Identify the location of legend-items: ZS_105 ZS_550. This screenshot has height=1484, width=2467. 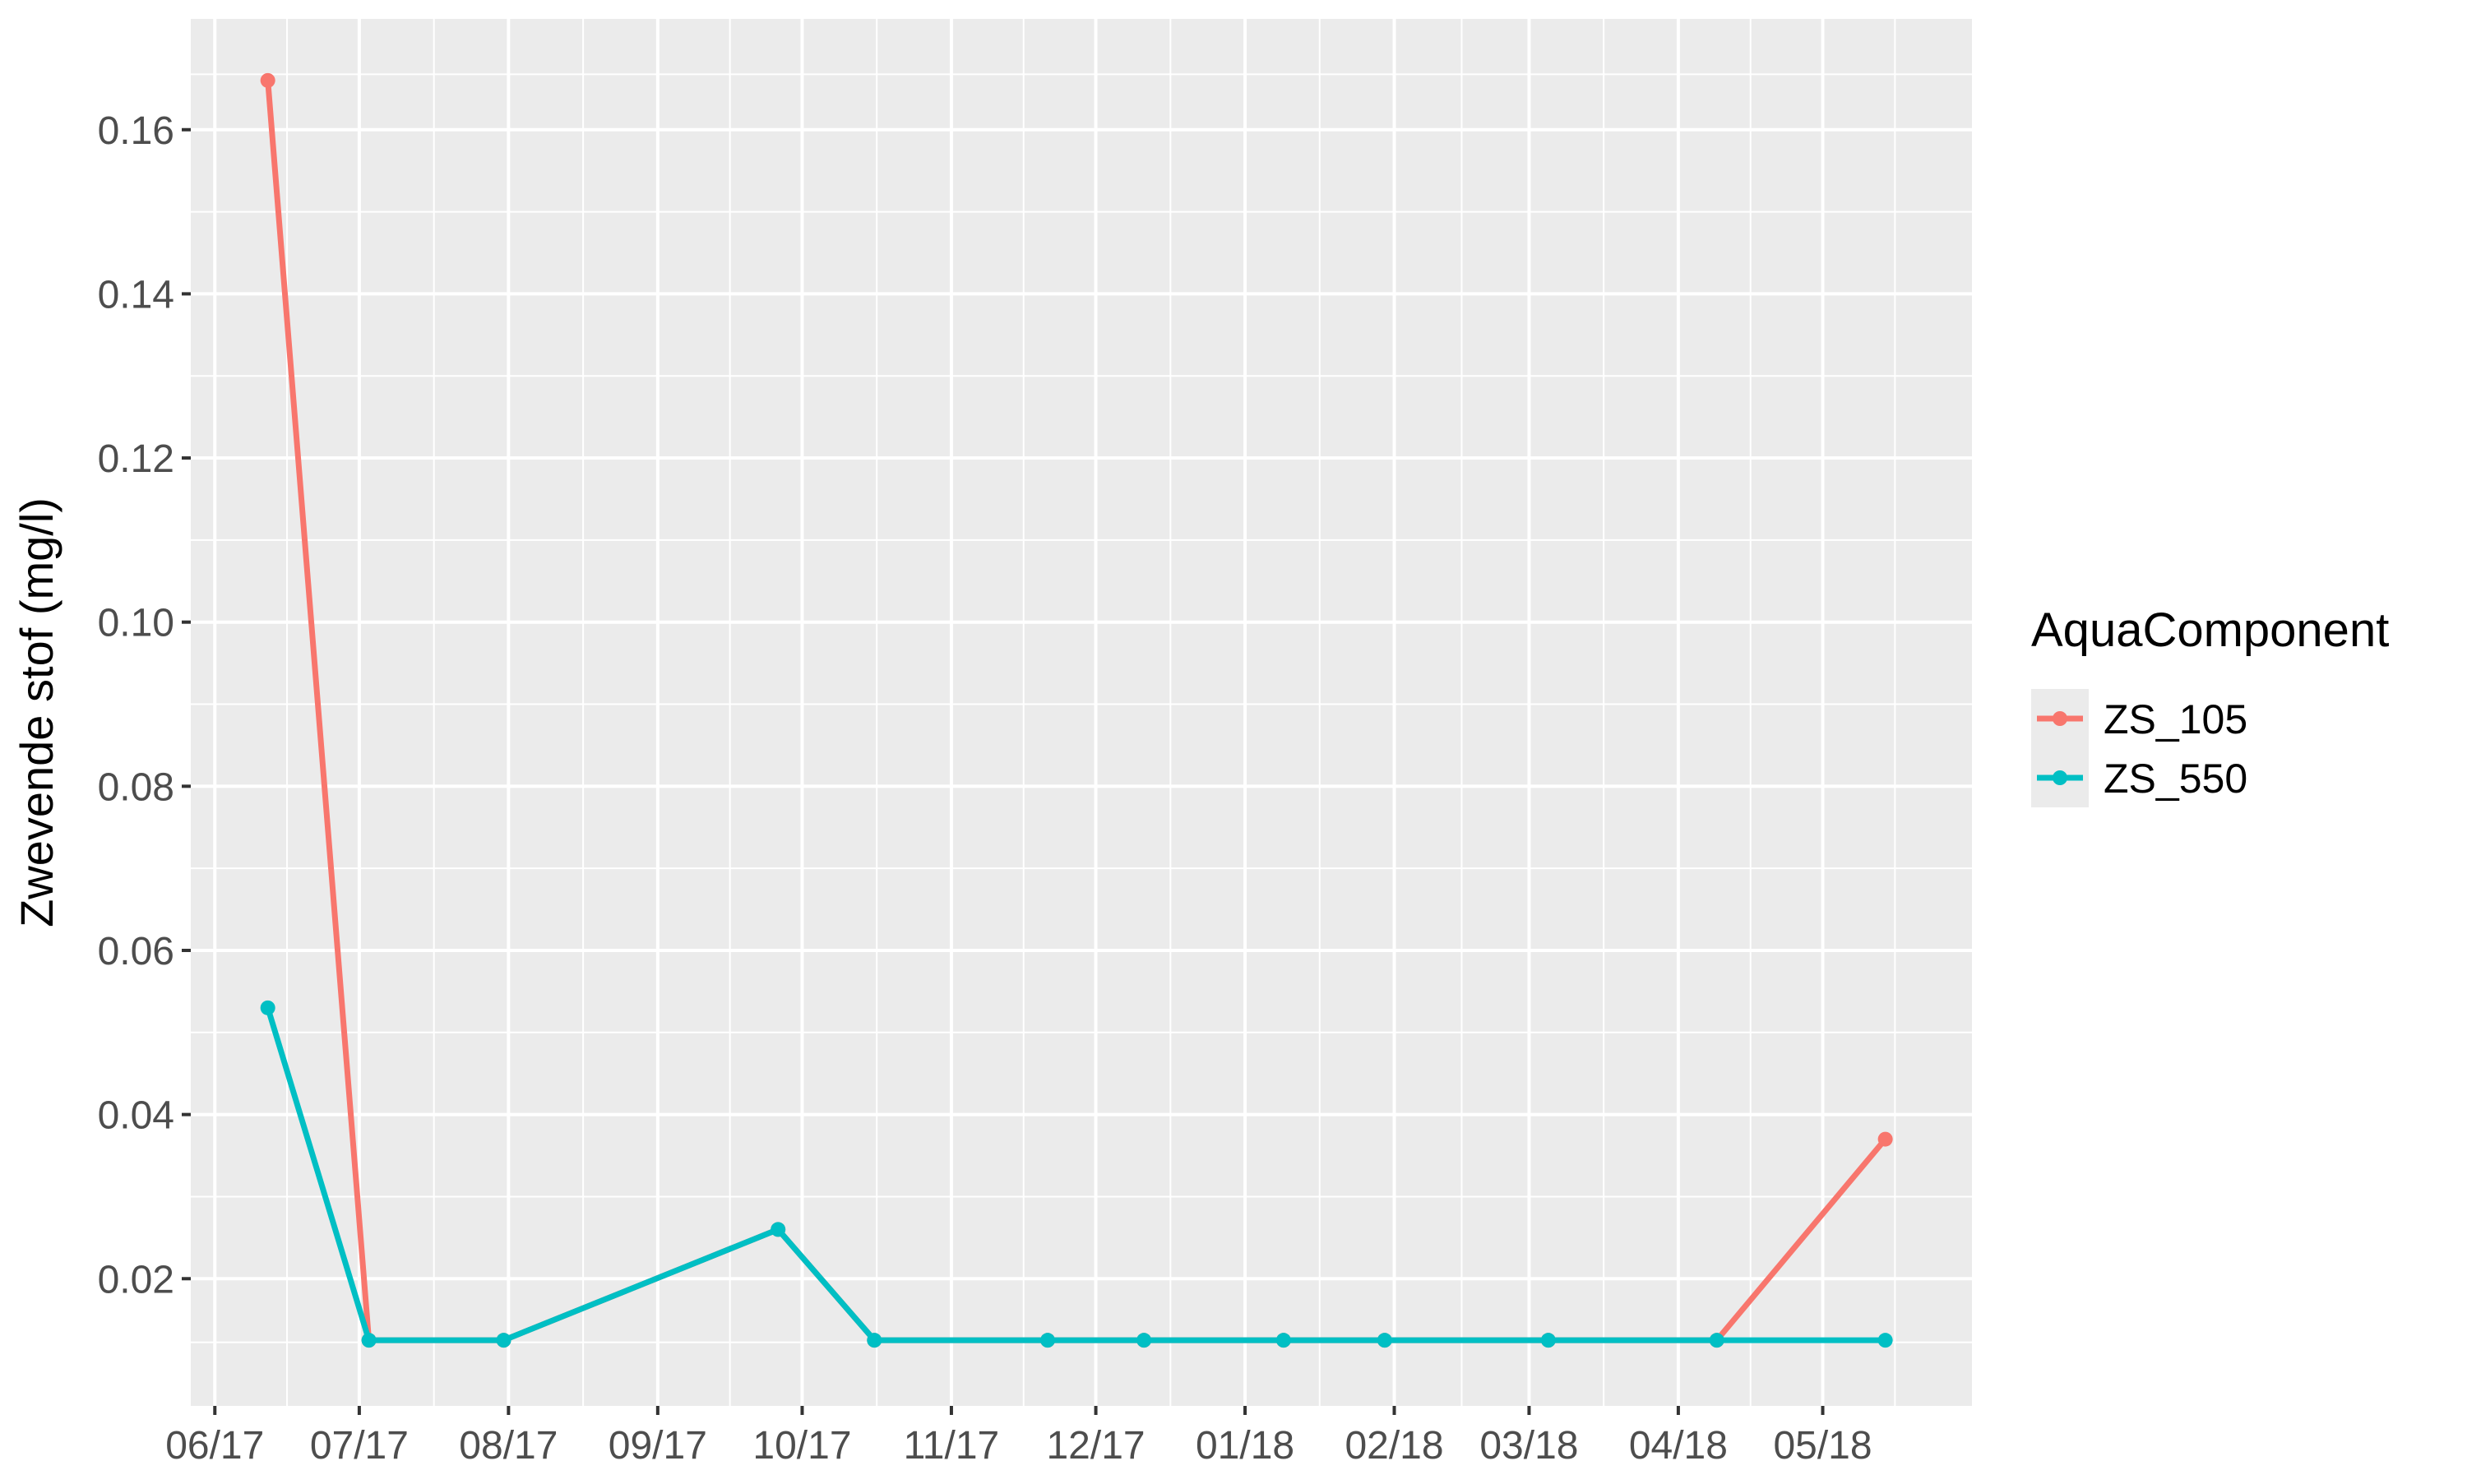
(2139, 748).